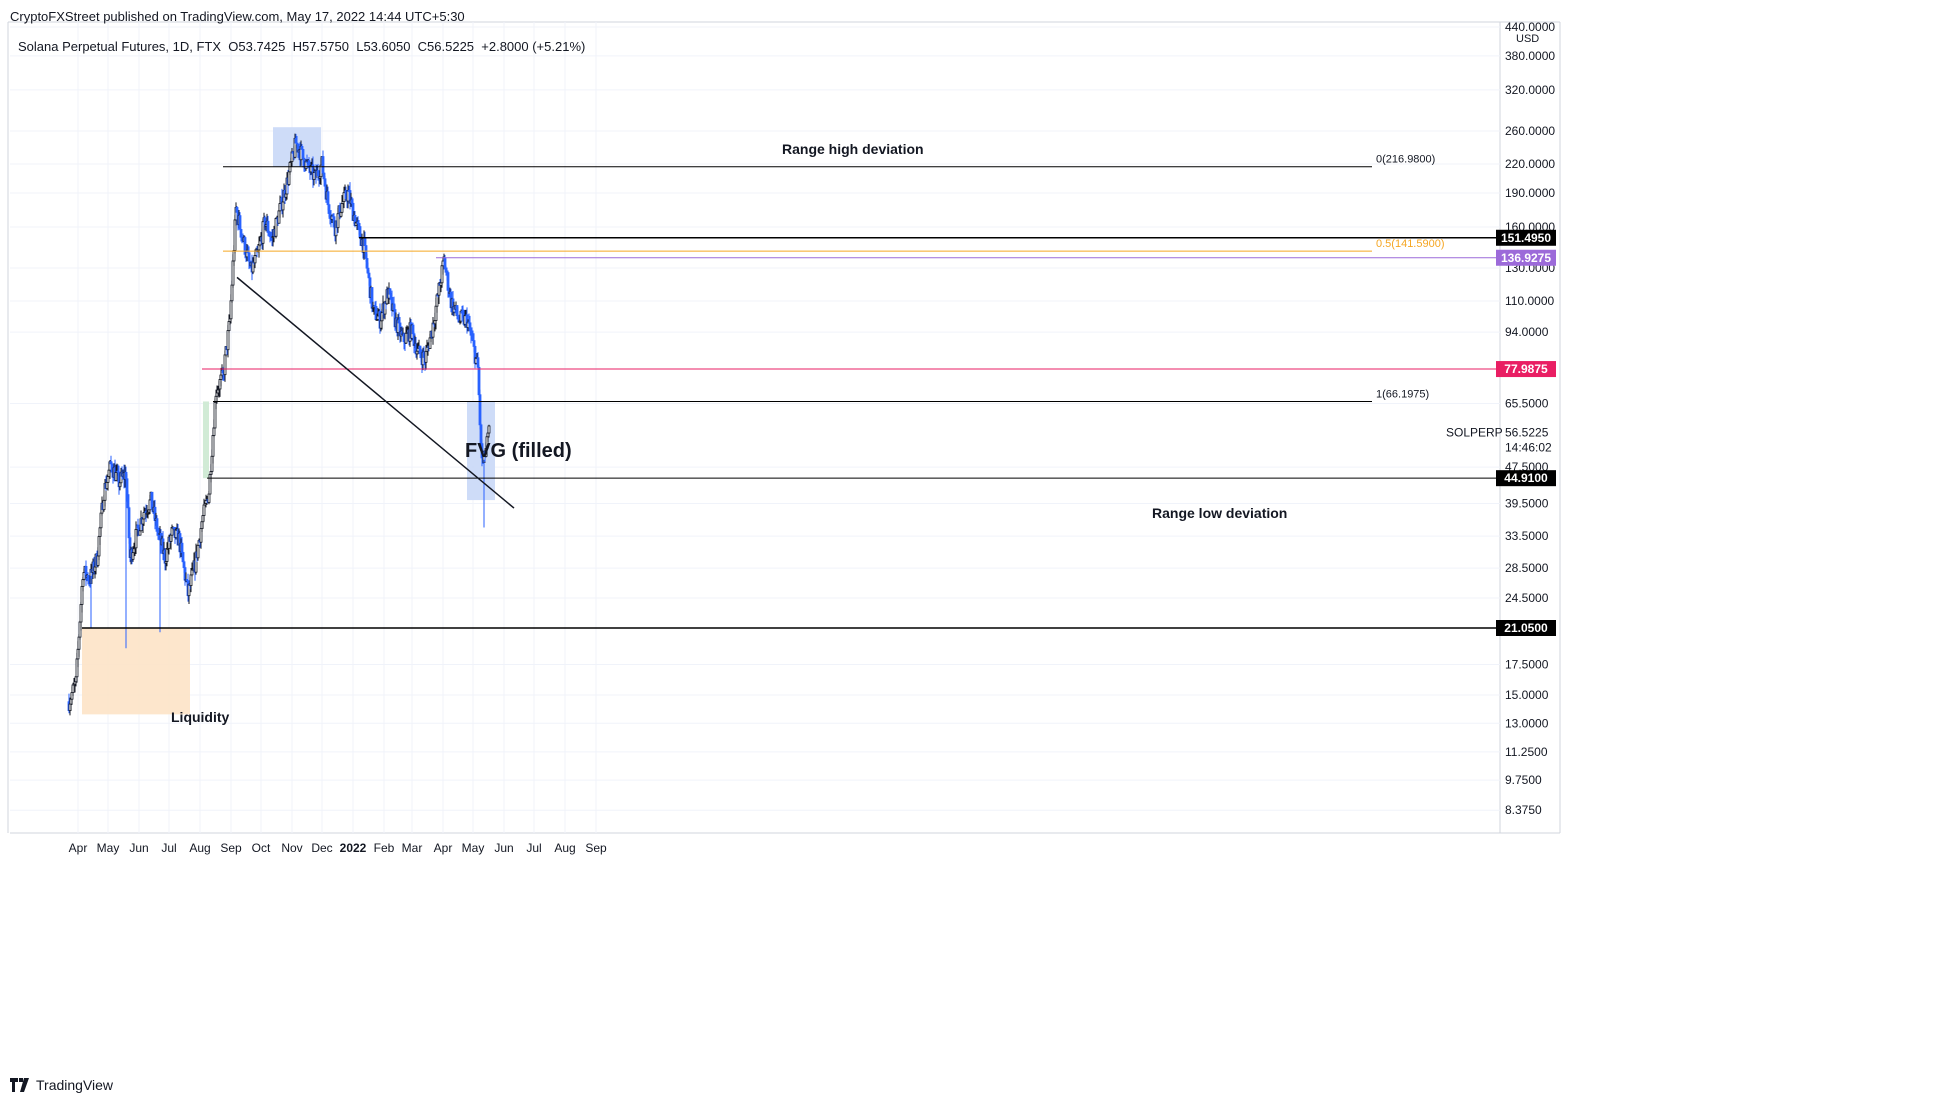  What do you see at coordinates (1474, 433) in the screenshot?
I see `symbol-tag: SOLPERP` at bounding box center [1474, 433].